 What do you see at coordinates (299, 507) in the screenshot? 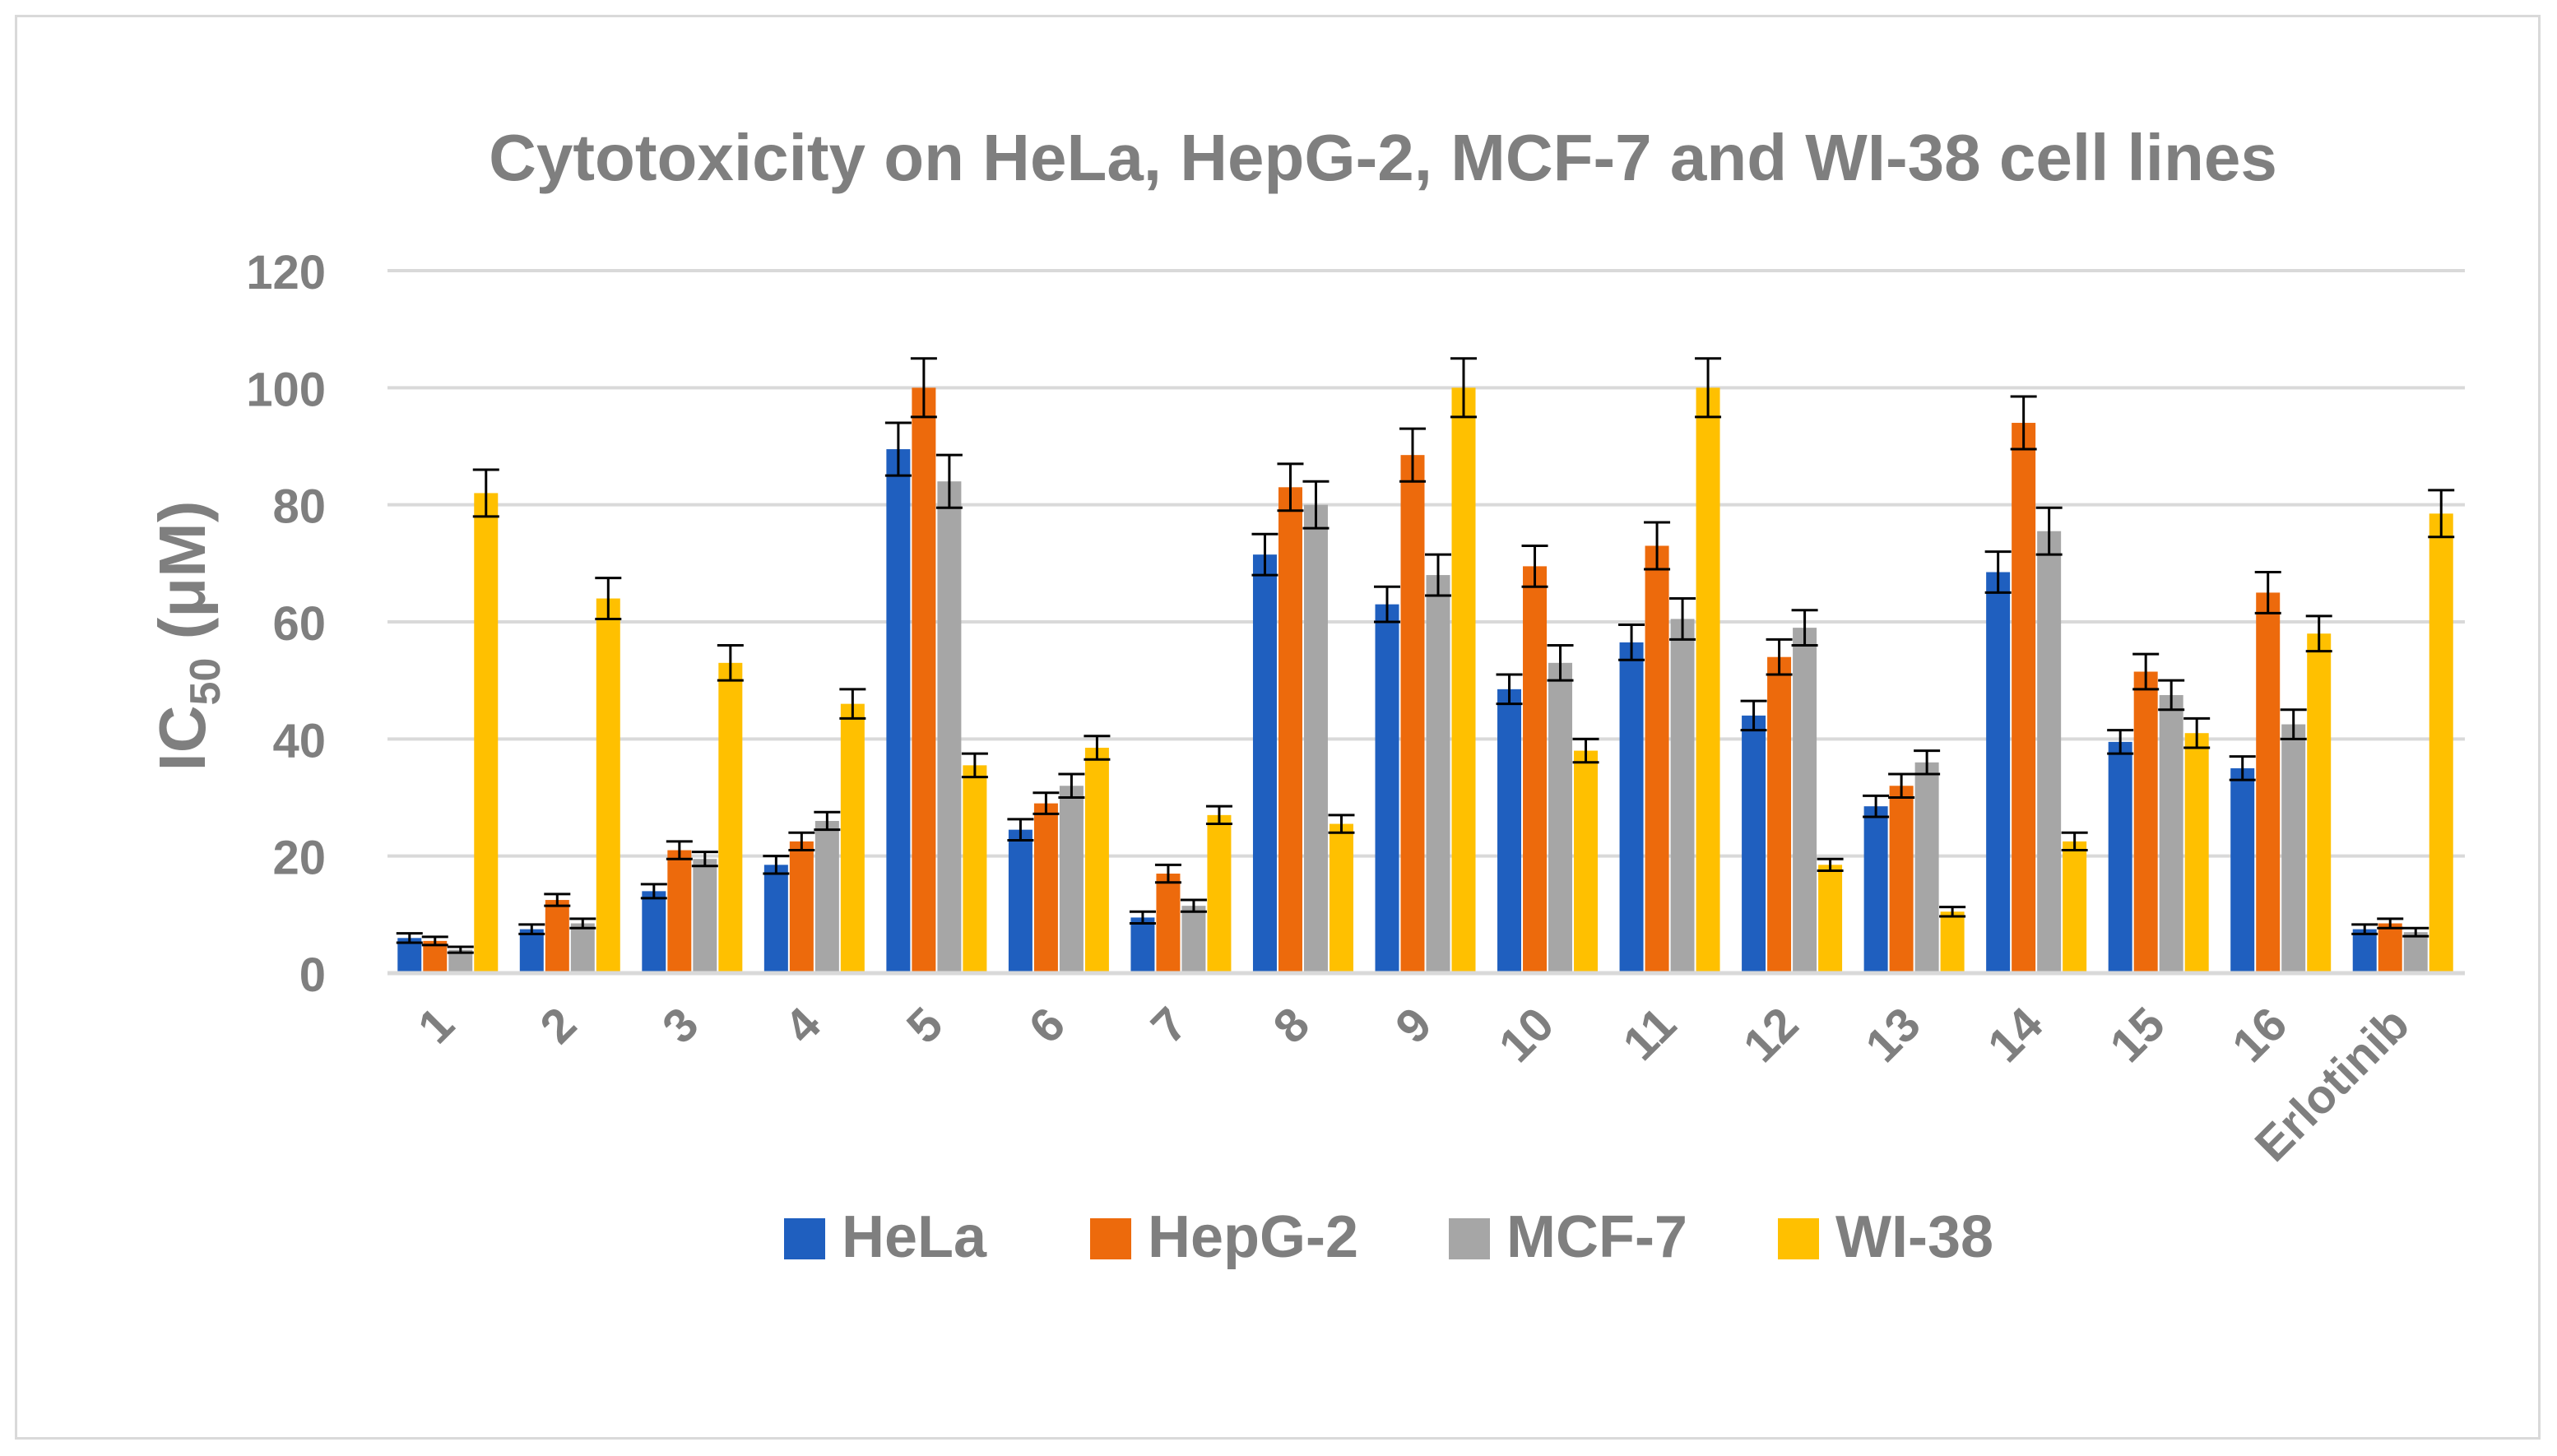
I see `y-tick-label: 80` at bounding box center [299, 507].